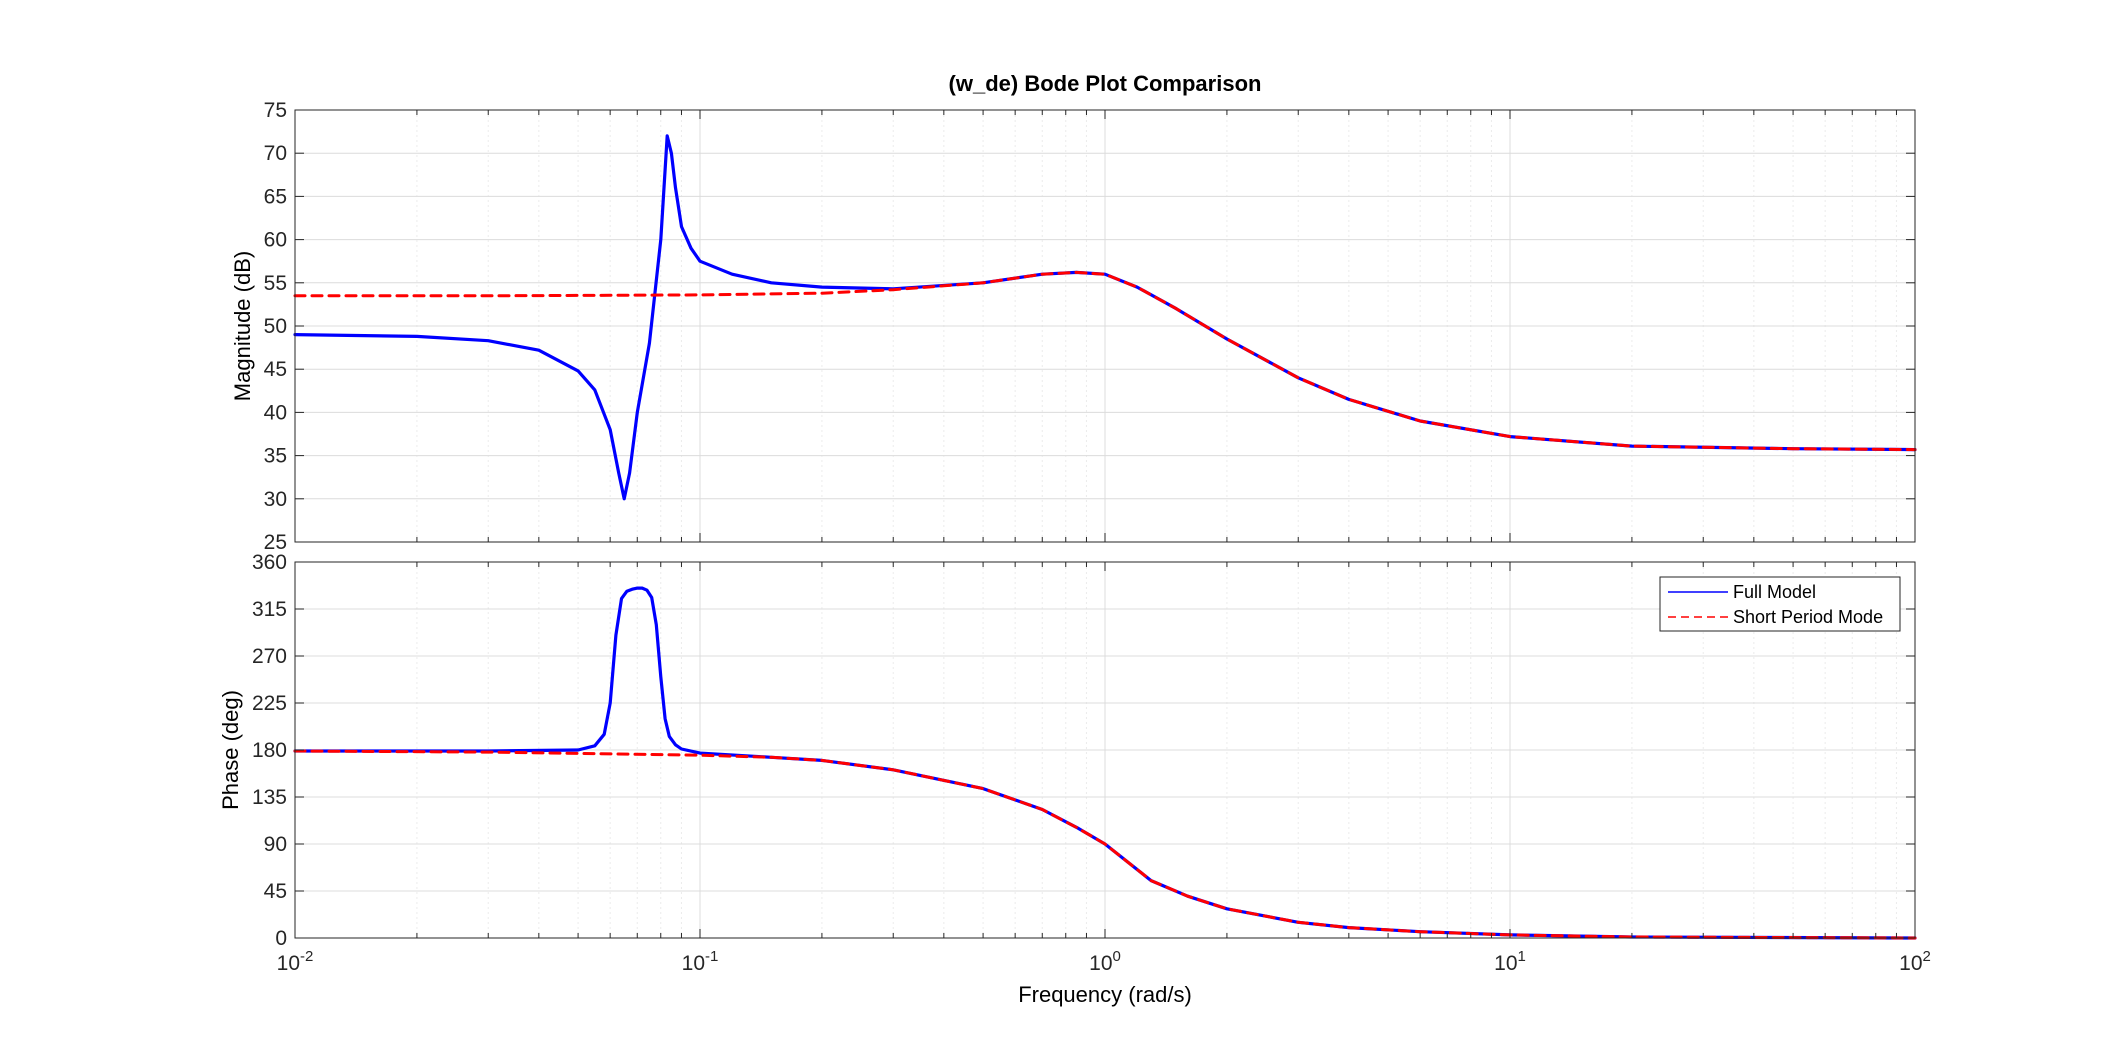 This screenshot has height=1055, width=2109. What do you see at coordinates (275, 110) in the screenshot?
I see `magnitude-y-tick-label: 75` at bounding box center [275, 110].